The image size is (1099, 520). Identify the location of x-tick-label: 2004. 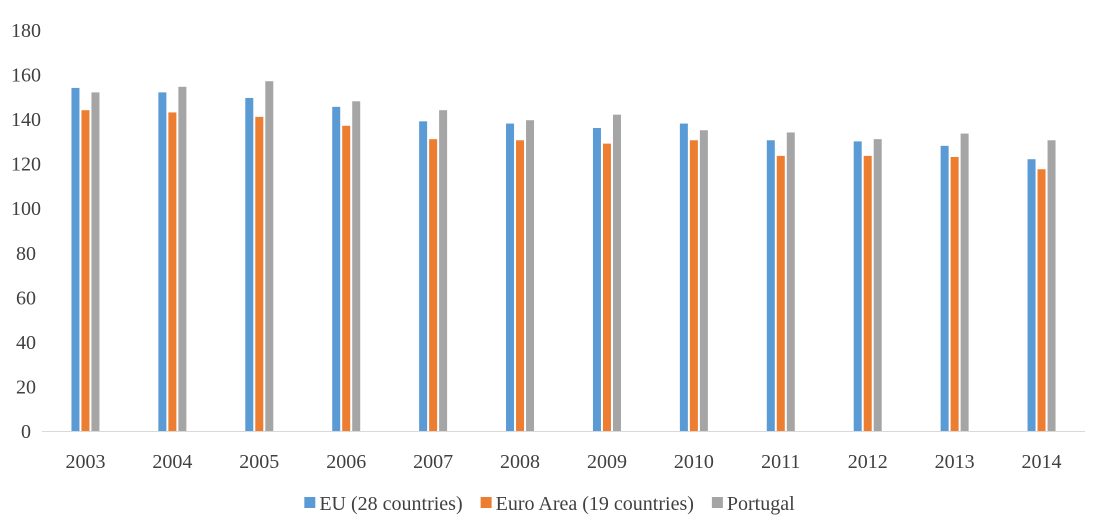
(172, 462).